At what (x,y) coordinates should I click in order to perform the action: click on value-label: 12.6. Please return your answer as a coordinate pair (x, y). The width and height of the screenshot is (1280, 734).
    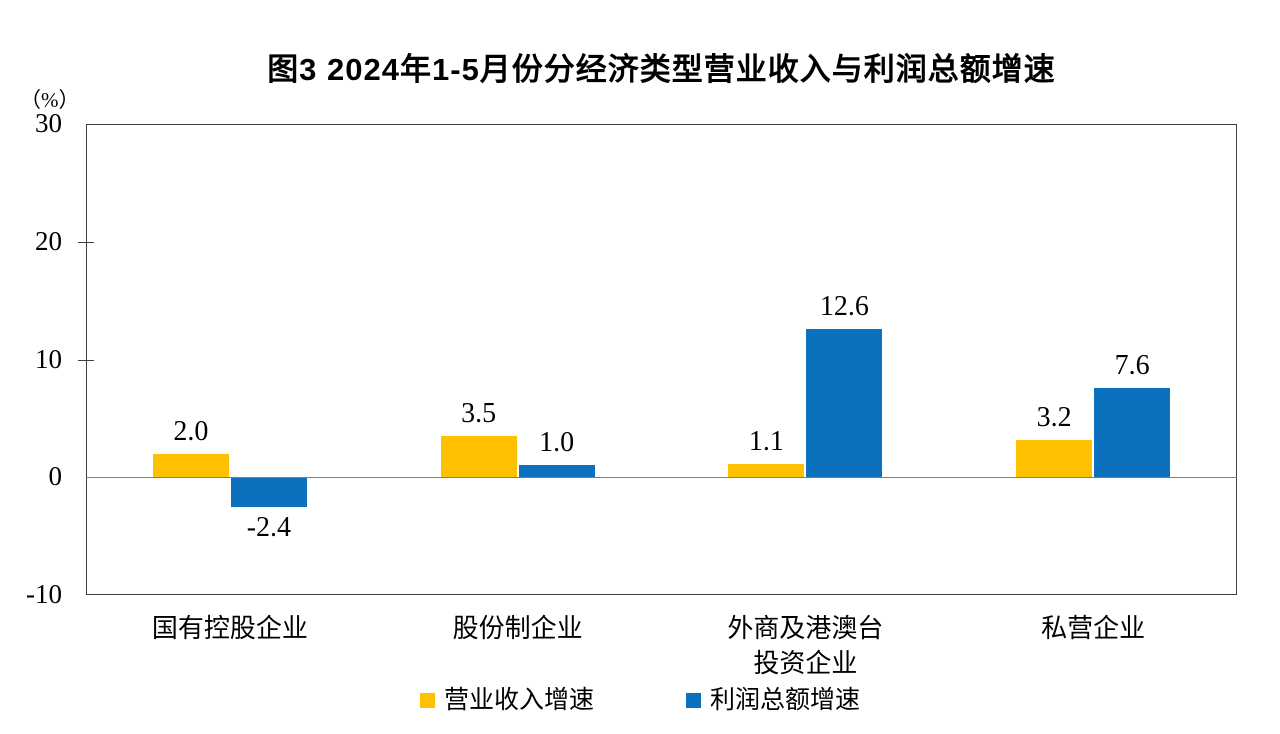
    Looking at the image, I should click on (844, 306).